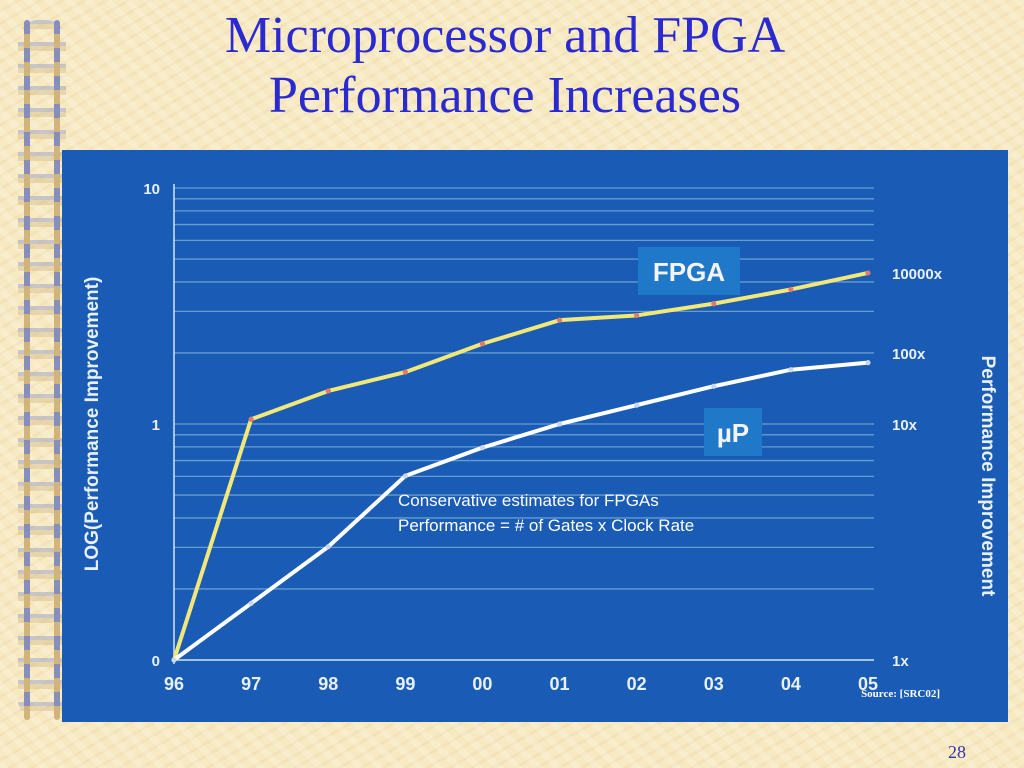 The height and width of the screenshot is (768, 1024). What do you see at coordinates (482, 684) in the screenshot?
I see `x-tick-label: 00` at bounding box center [482, 684].